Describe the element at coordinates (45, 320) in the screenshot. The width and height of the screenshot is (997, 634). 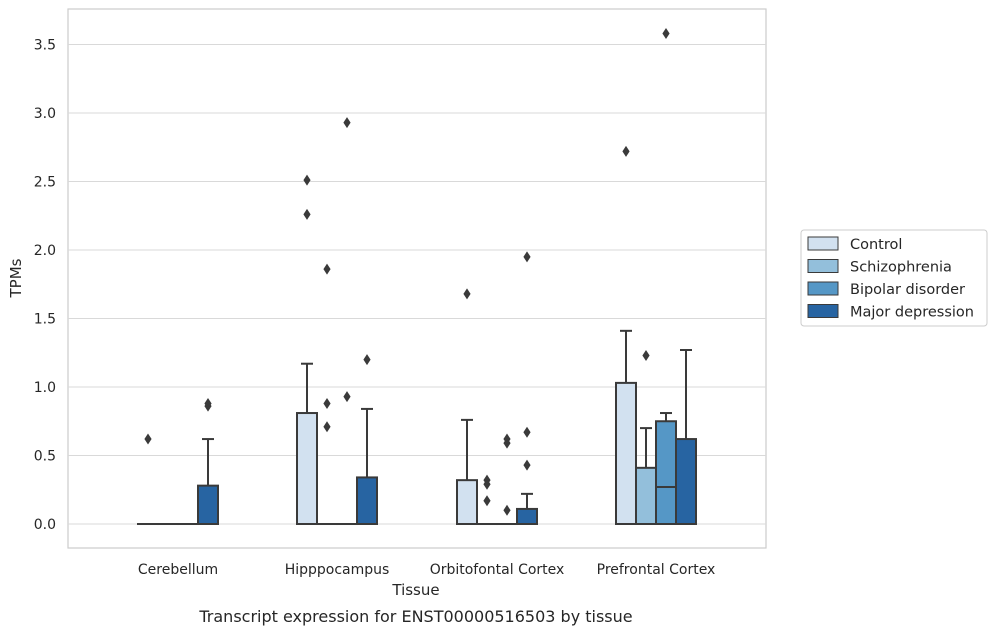
I see `y-tick-label: 1.5` at that location.